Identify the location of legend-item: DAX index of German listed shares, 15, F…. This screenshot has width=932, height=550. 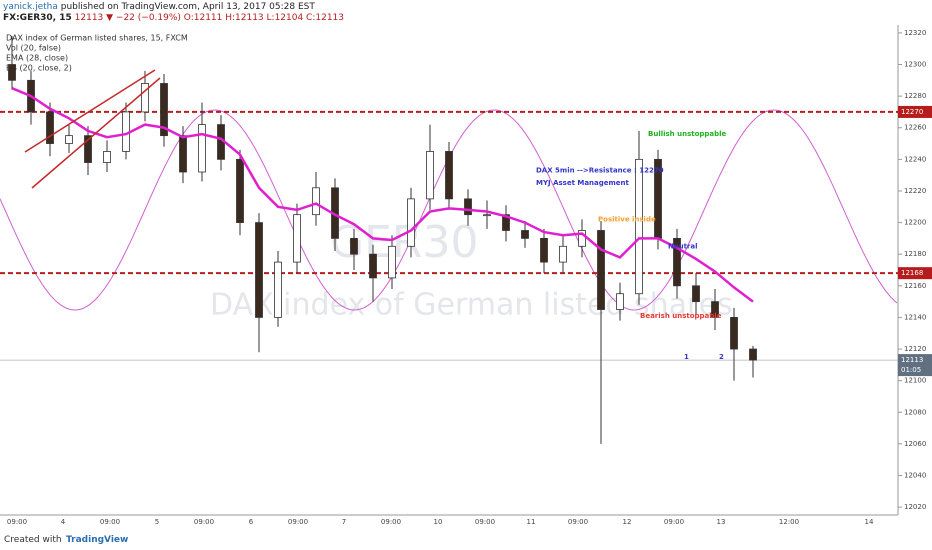
(97, 38).